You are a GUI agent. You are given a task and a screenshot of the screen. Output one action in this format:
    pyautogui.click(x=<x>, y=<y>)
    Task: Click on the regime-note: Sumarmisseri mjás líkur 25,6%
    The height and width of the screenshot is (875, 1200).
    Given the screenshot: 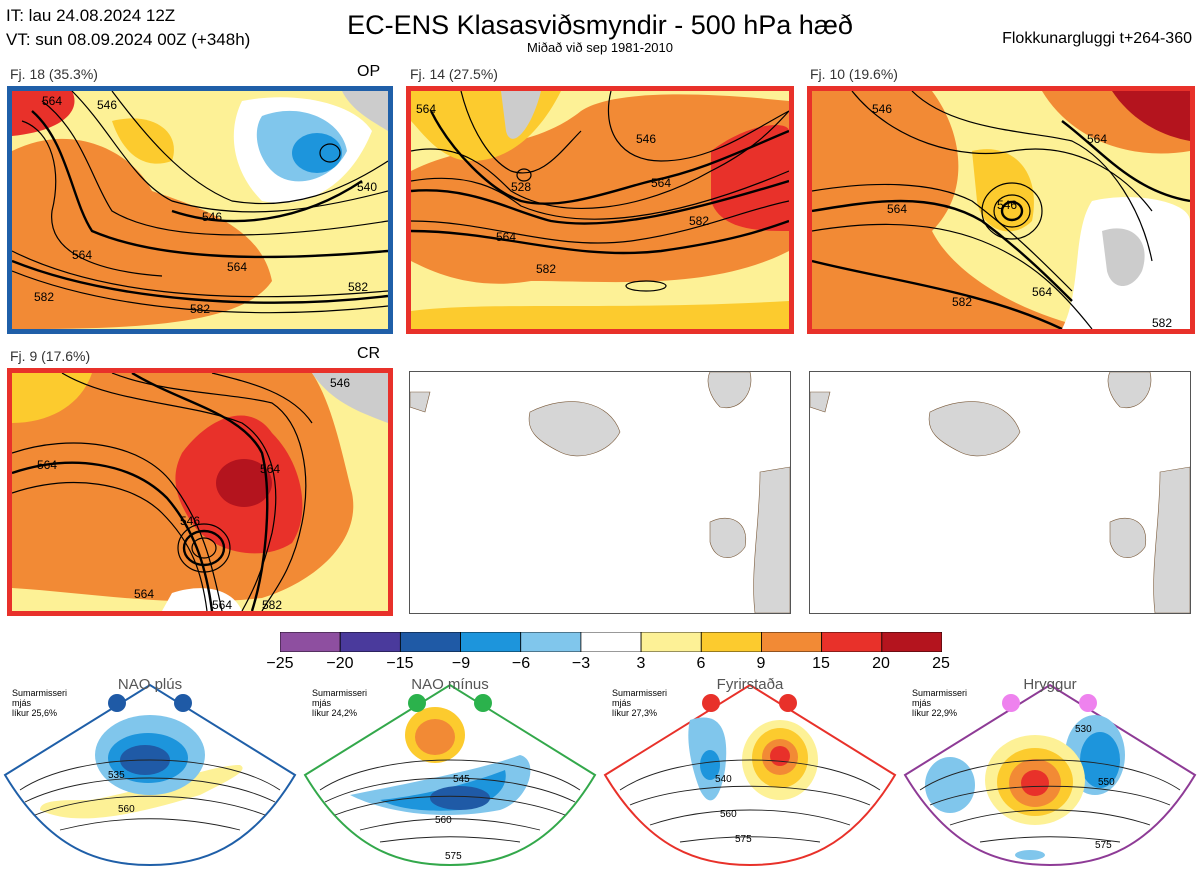 What is the action you would take?
    pyautogui.click(x=40, y=703)
    